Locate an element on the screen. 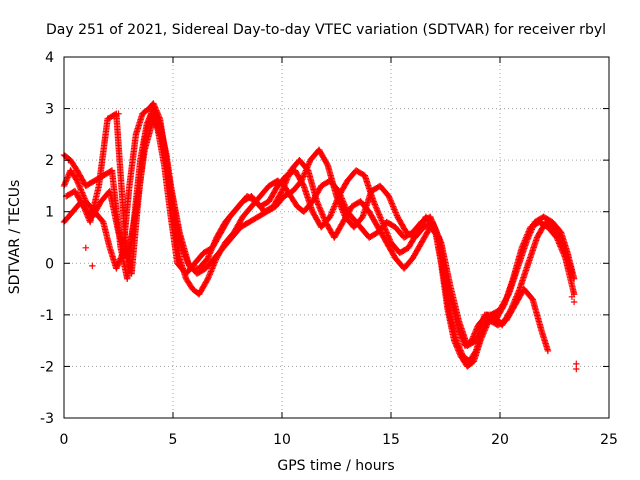 This screenshot has height=480, width=640. y-tick-label: 3 is located at coordinates (49, 110).